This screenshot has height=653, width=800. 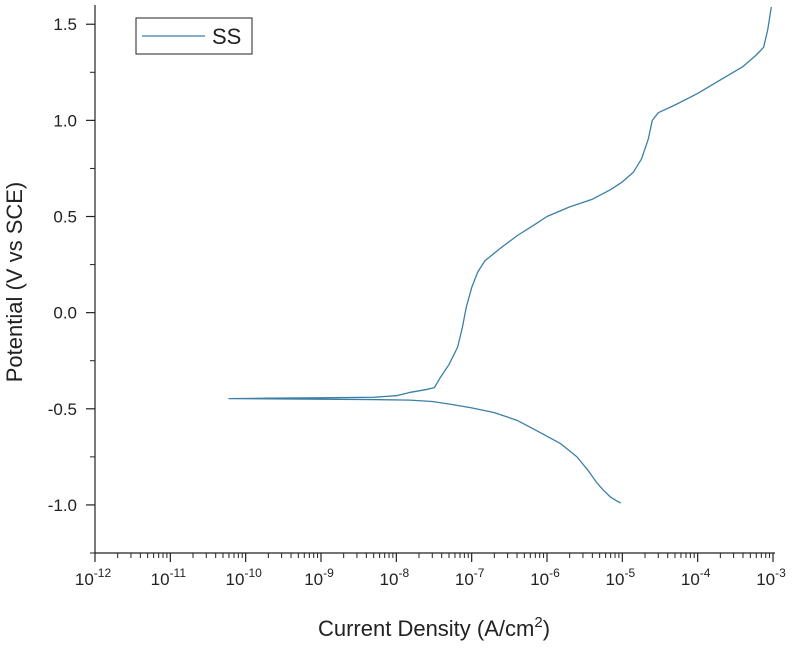 What do you see at coordinates (319, 577) in the screenshot?
I see `x-tick-label: 10⁻⁹` at bounding box center [319, 577].